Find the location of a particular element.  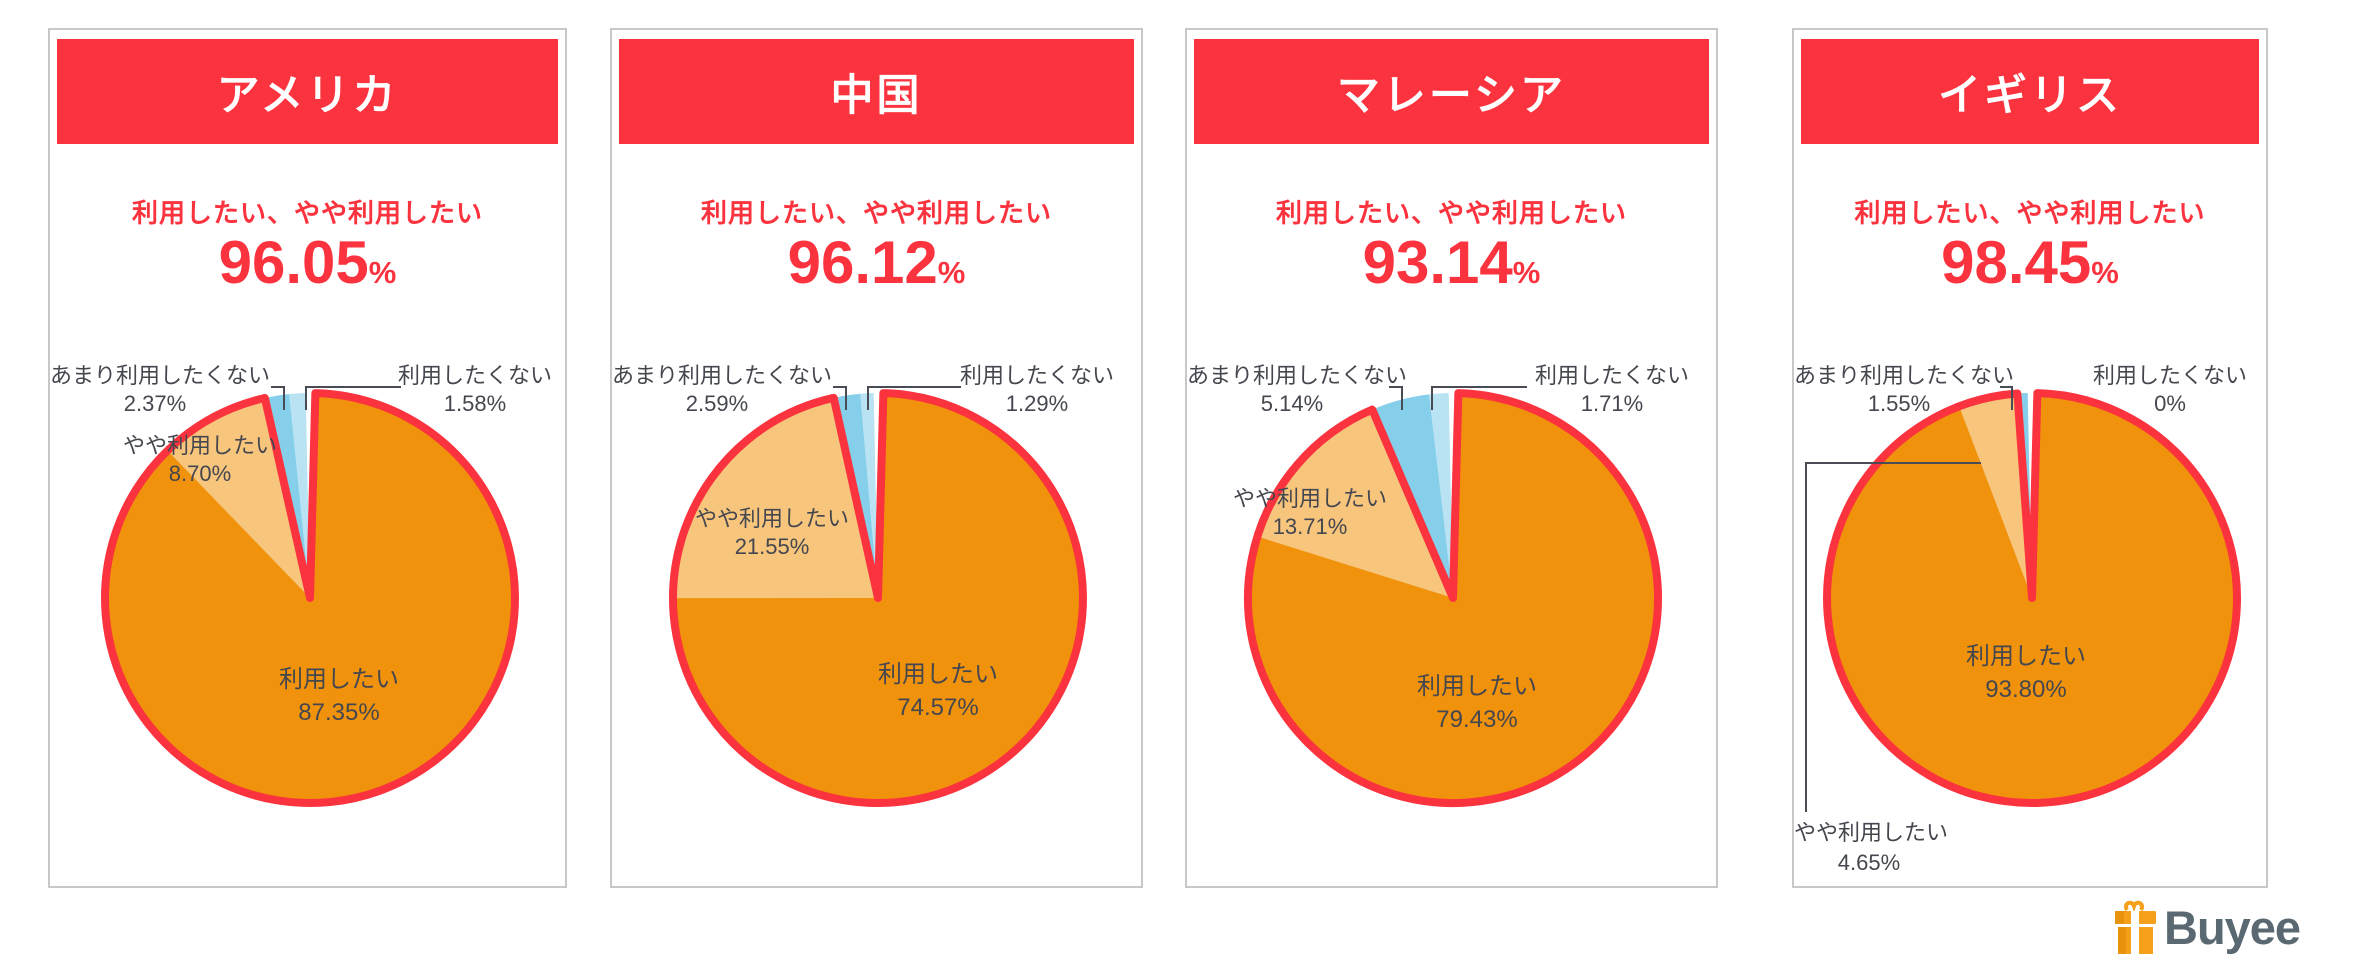

callout-somewhat-negative: あまり利用したくない 5.14% is located at coordinates (1297, 390).